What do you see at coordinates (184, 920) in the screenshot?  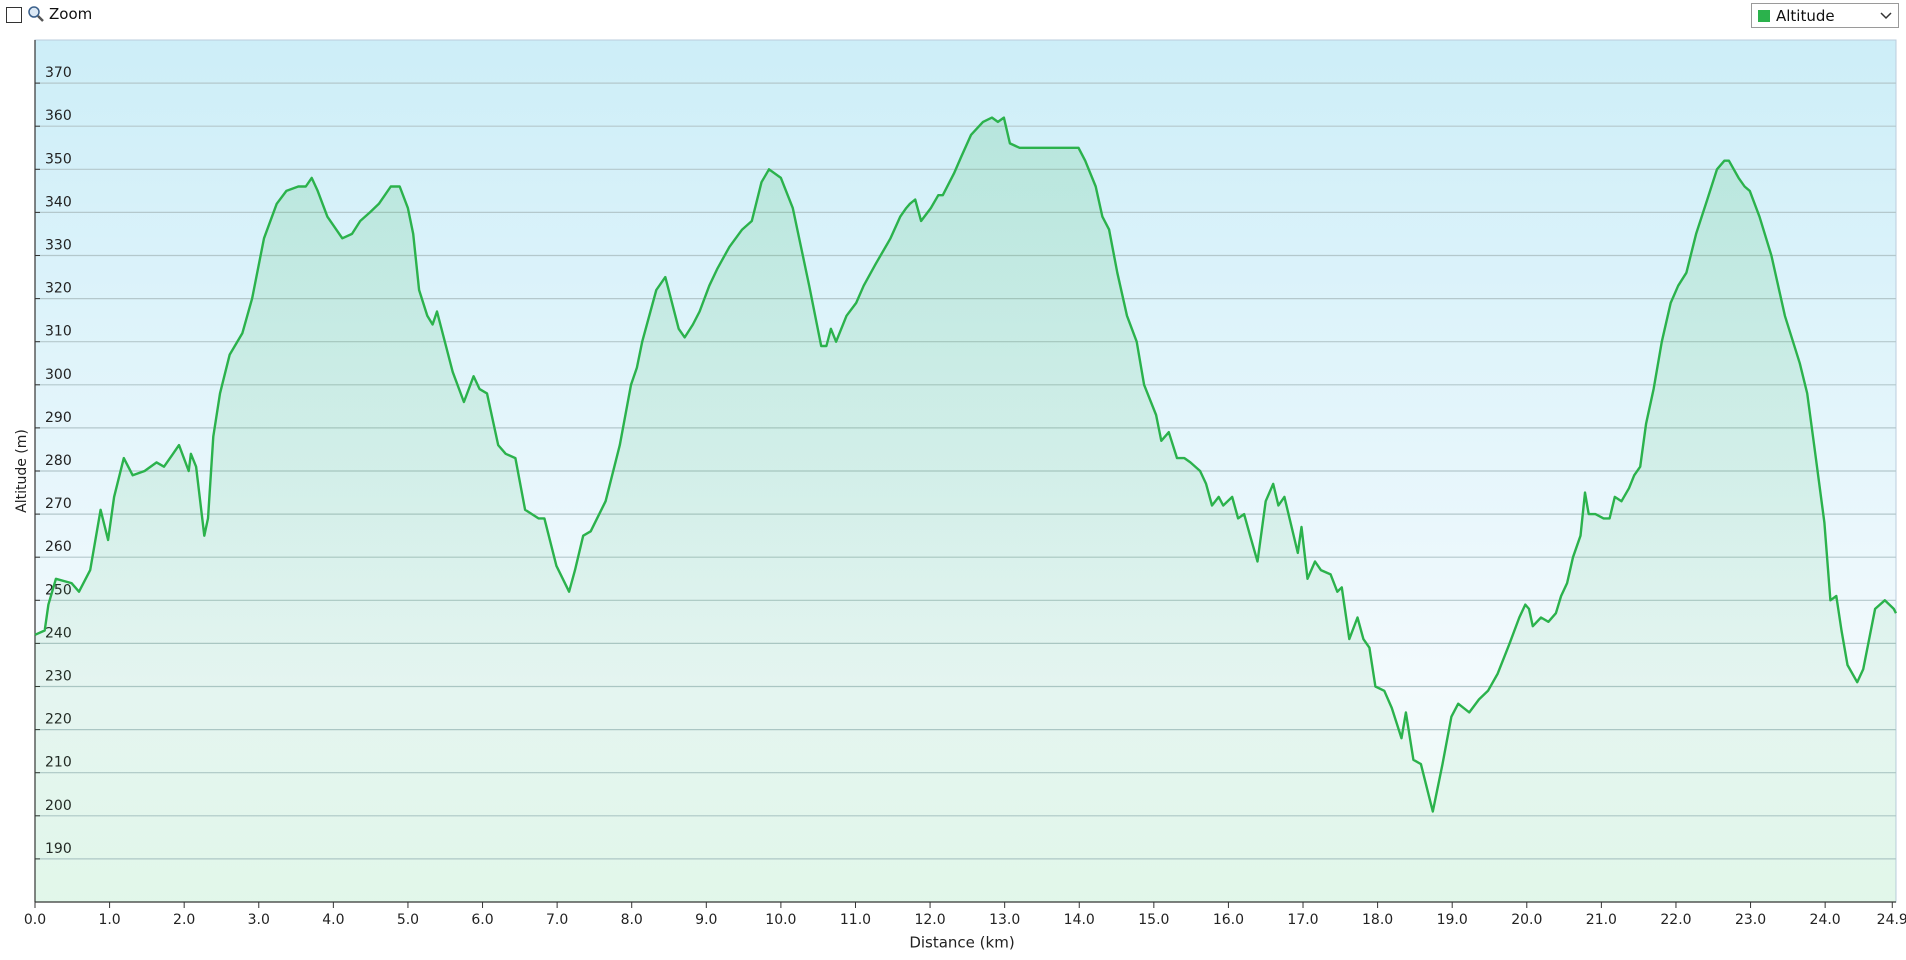 I see `x-tick-label: 2.0` at bounding box center [184, 920].